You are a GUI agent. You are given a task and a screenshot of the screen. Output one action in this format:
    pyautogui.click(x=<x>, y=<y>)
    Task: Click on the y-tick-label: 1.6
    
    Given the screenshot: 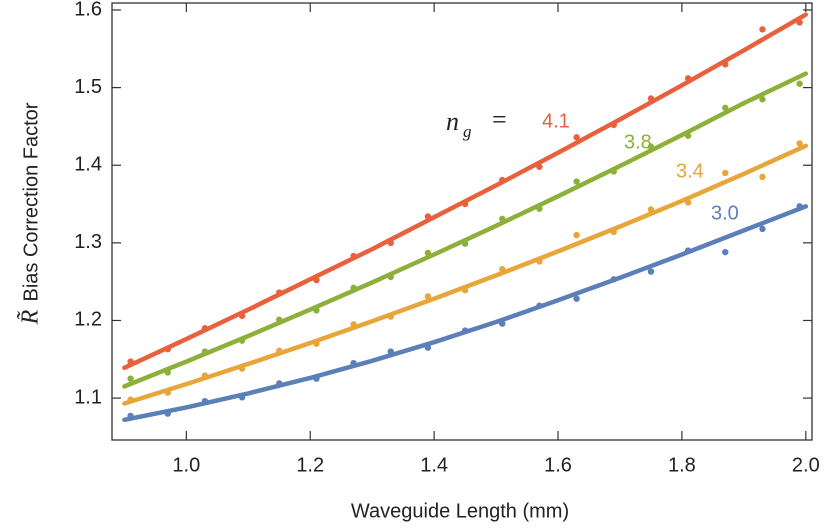 What is the action you would take?
    pyautogui.click(x=88, y=10)
    